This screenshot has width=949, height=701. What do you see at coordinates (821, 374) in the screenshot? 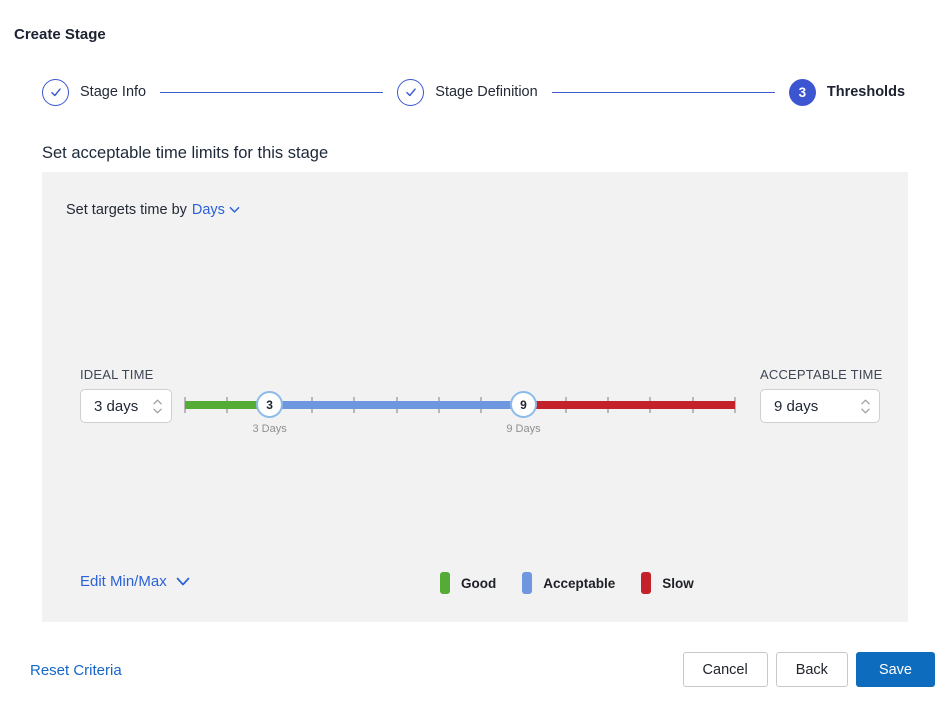
I see `acceptable-time-label: ACCEPTABLE TIME` at bounding box center [821, 374].